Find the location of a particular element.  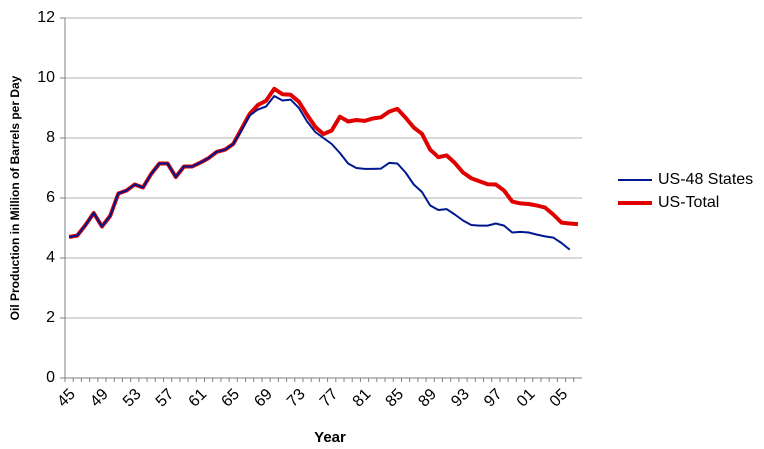

x-tick-label: 85 is located at coordinates (395, 398).